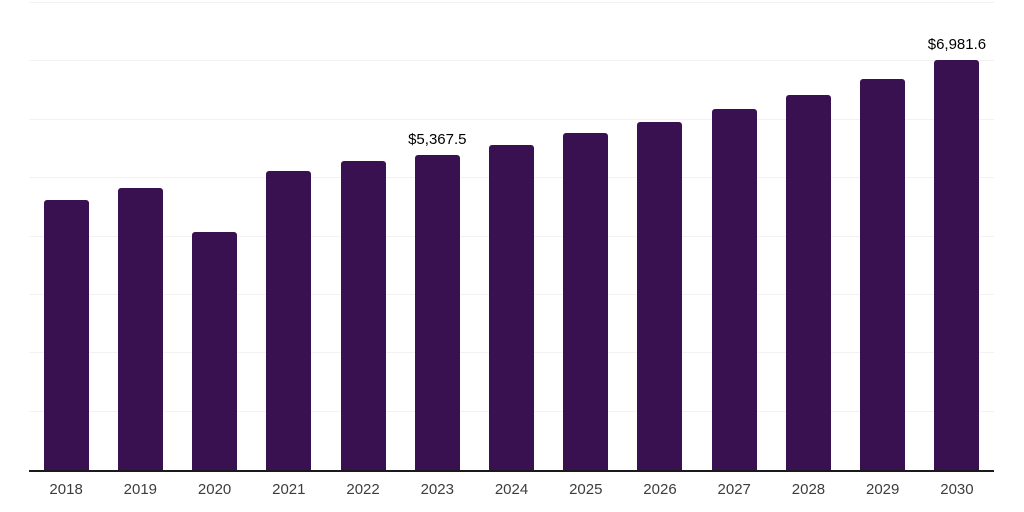 Image resolution: width=1024 pixels, height=512 pixels. What do you see at coordinates (289, 489) in the screenshot?
I see `x-tick-label-2021: 2021` at bounding box center [289, 489].